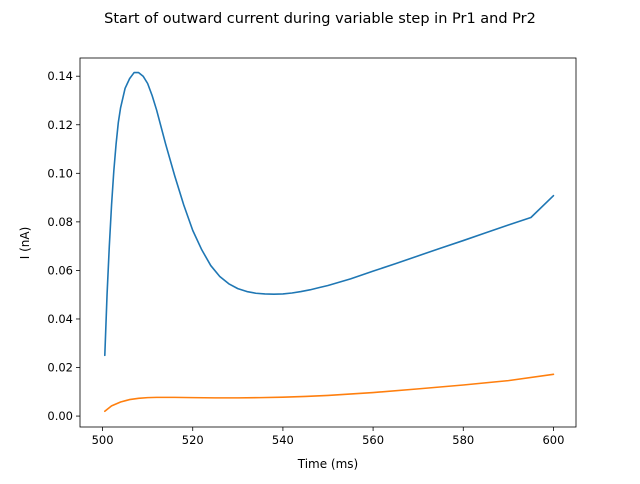 The image size is (640, 484). I want to click on y-axis-label: I (nA), so click(25, 243).